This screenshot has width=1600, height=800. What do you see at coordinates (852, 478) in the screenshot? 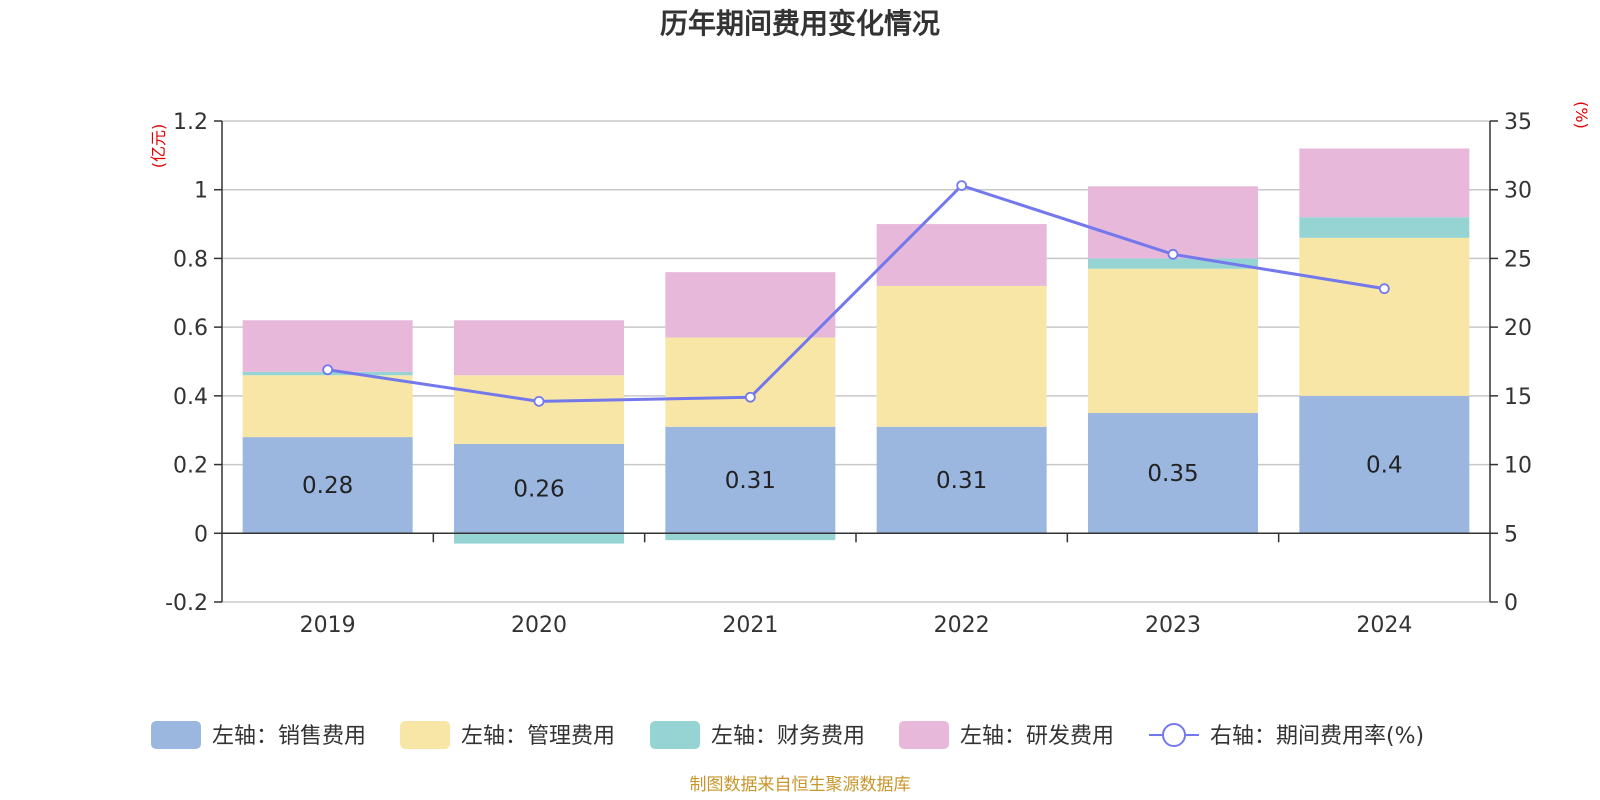
I see `data-labels: 0.28 0.26 0.31 0.31 0.35 0.4` at bounding box center [852, 478].